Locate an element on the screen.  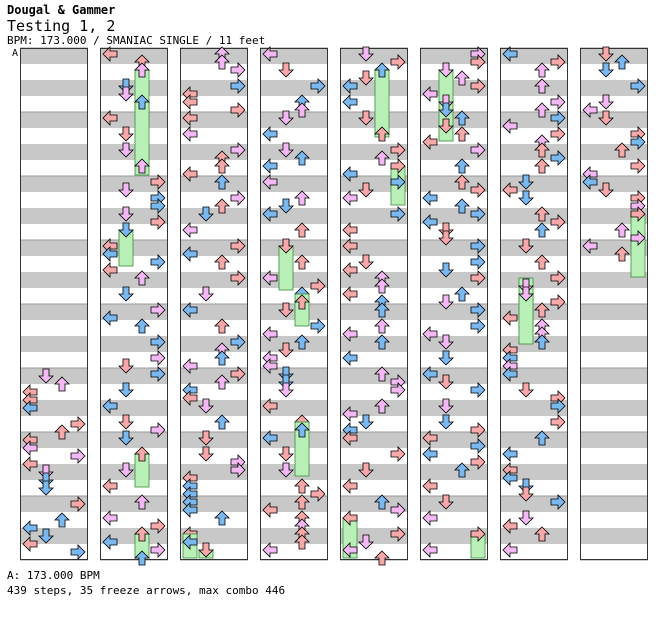
column-border is located at coordinates (374, 304).